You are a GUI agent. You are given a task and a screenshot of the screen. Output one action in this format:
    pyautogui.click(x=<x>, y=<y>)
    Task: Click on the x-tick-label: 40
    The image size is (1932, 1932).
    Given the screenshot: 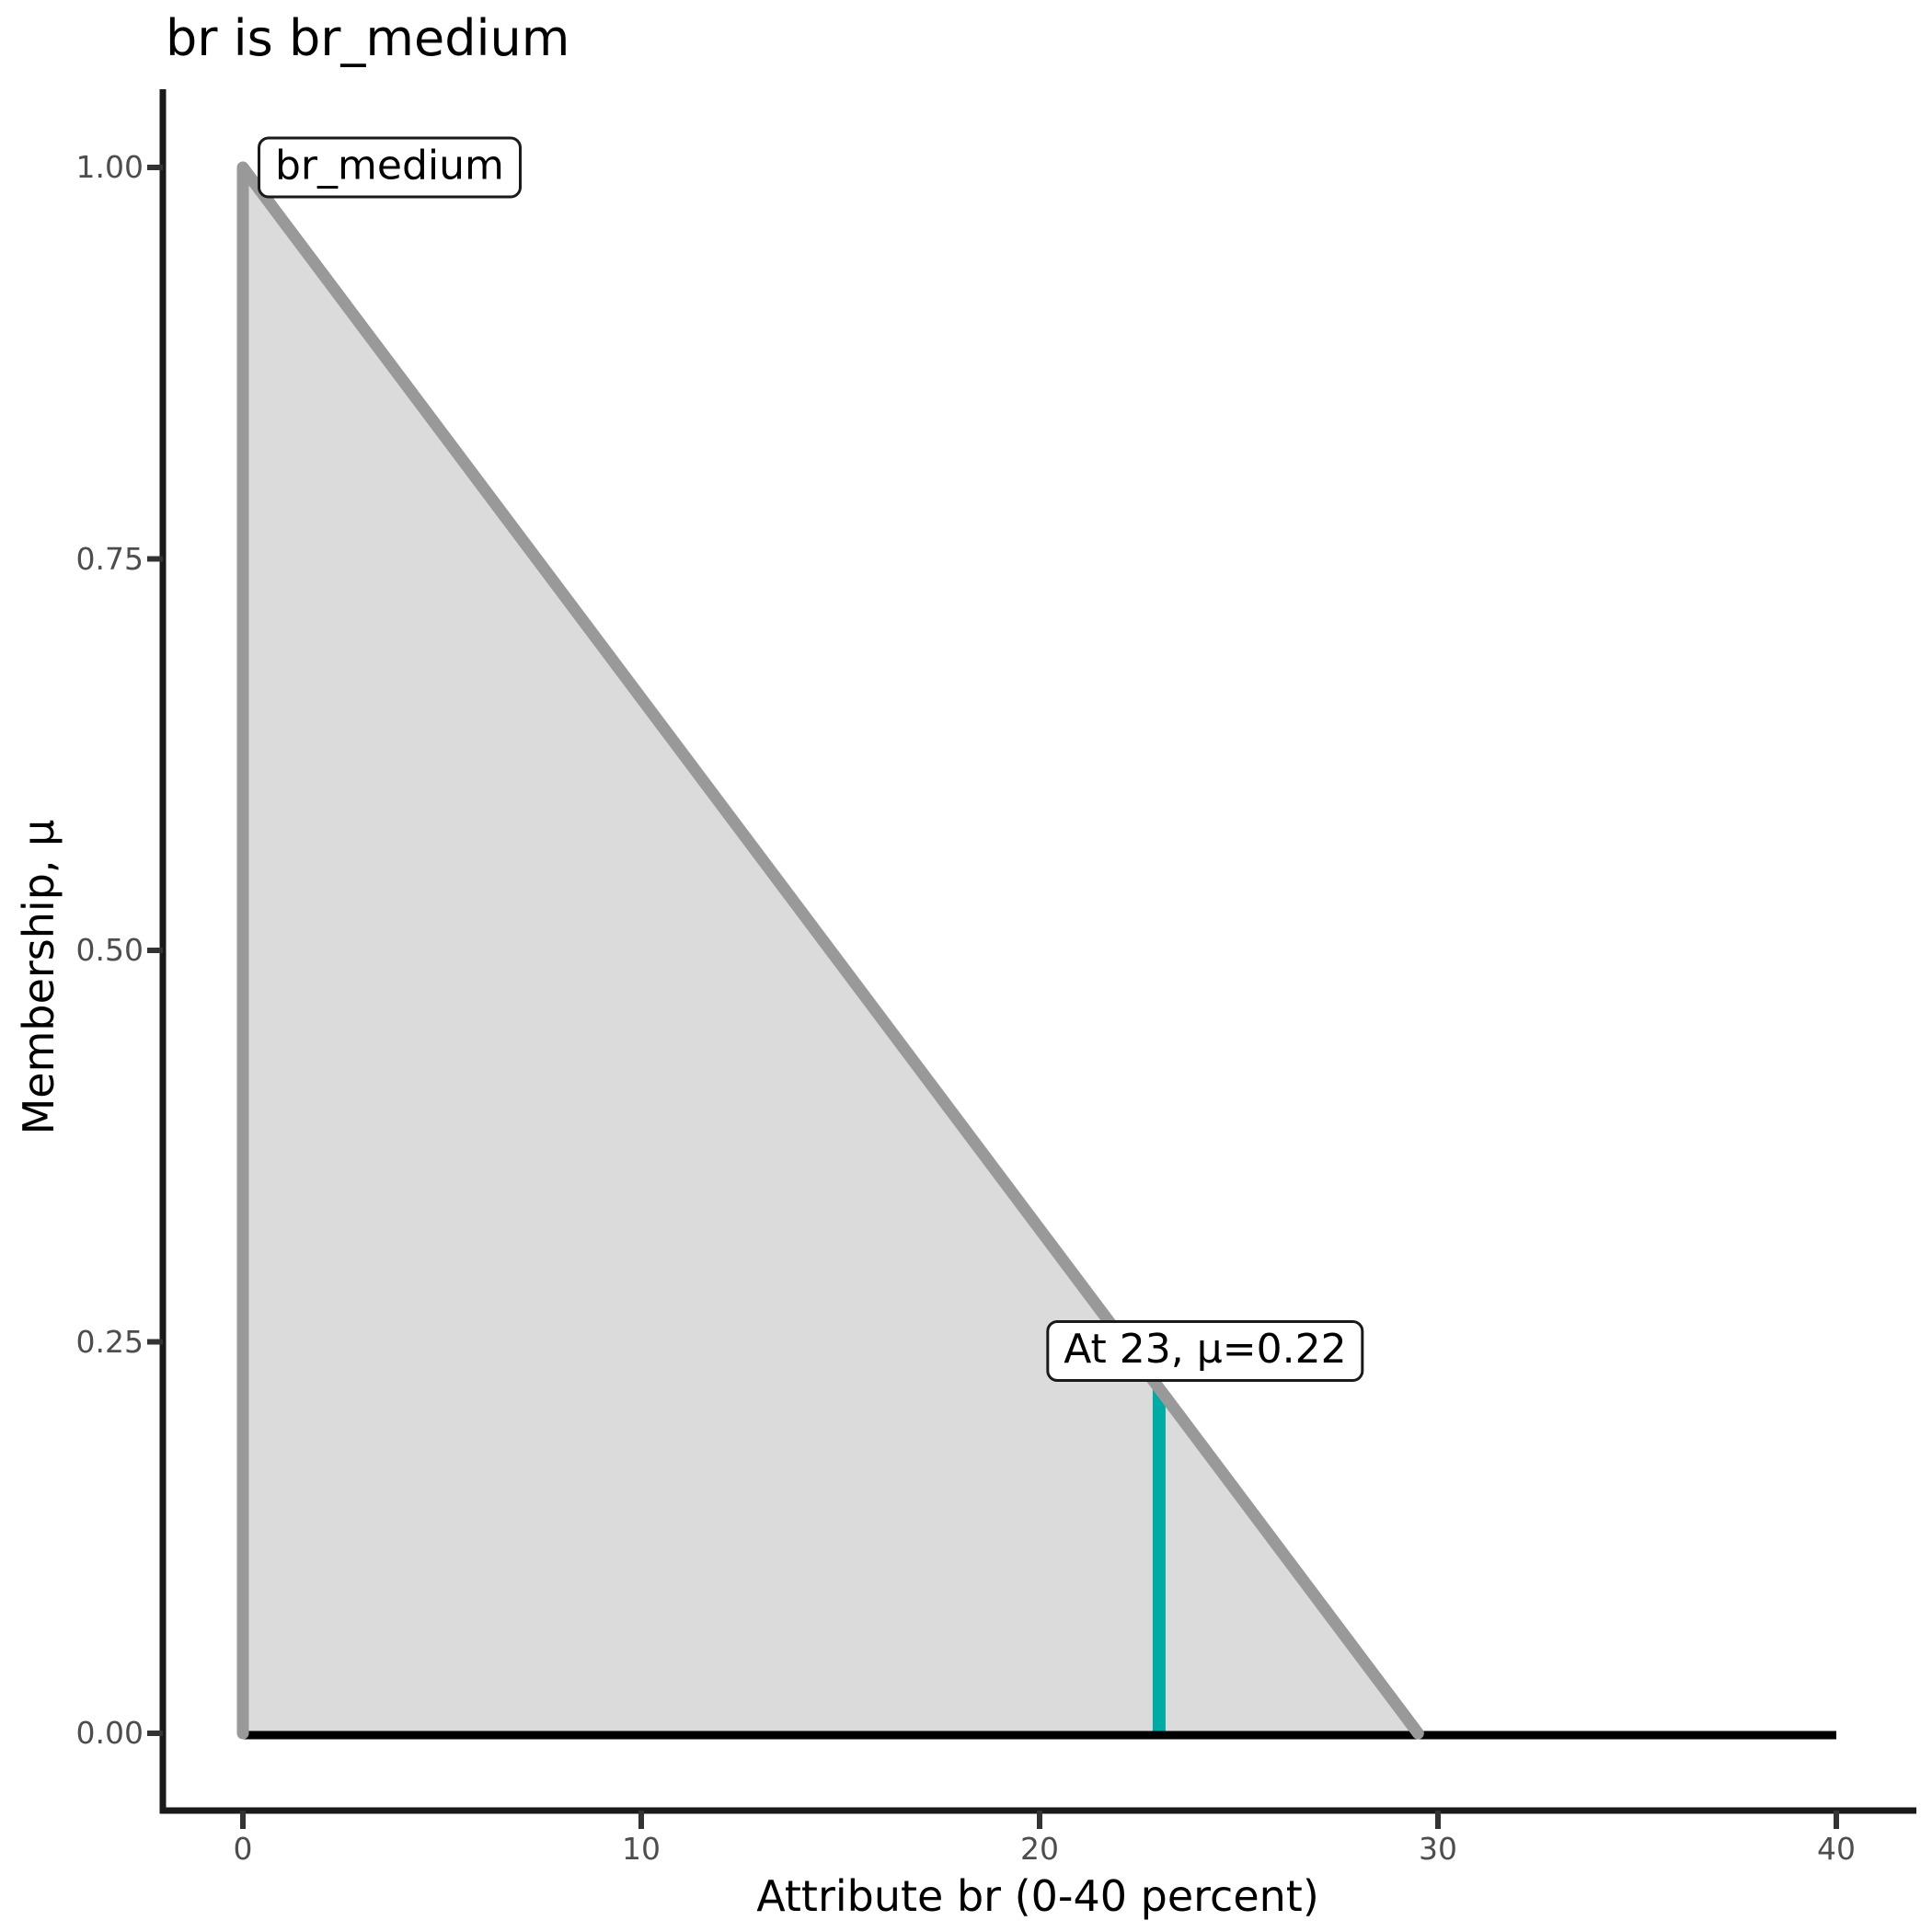 What is the action you would take?
    pyautogui.click(x=1836, y=1849)
    